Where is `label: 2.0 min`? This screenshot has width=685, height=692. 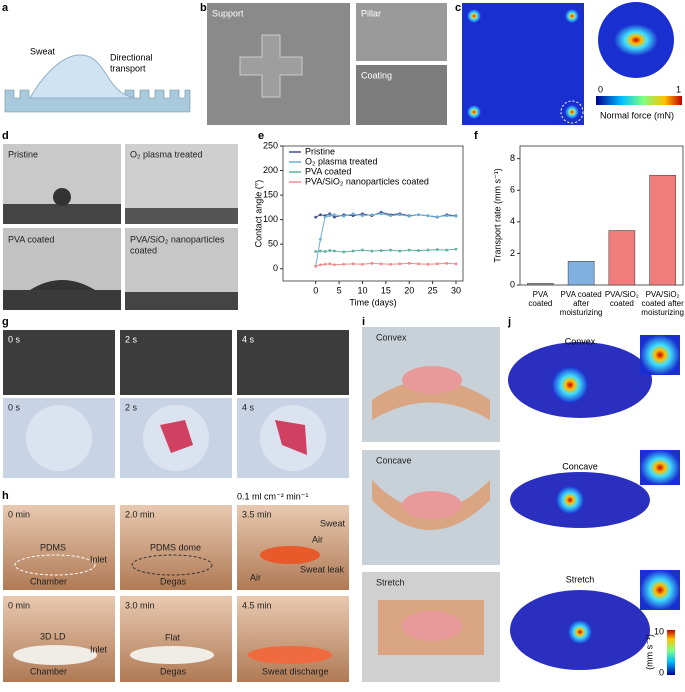
label: 2.0 min is located at coordinates (140, 514).